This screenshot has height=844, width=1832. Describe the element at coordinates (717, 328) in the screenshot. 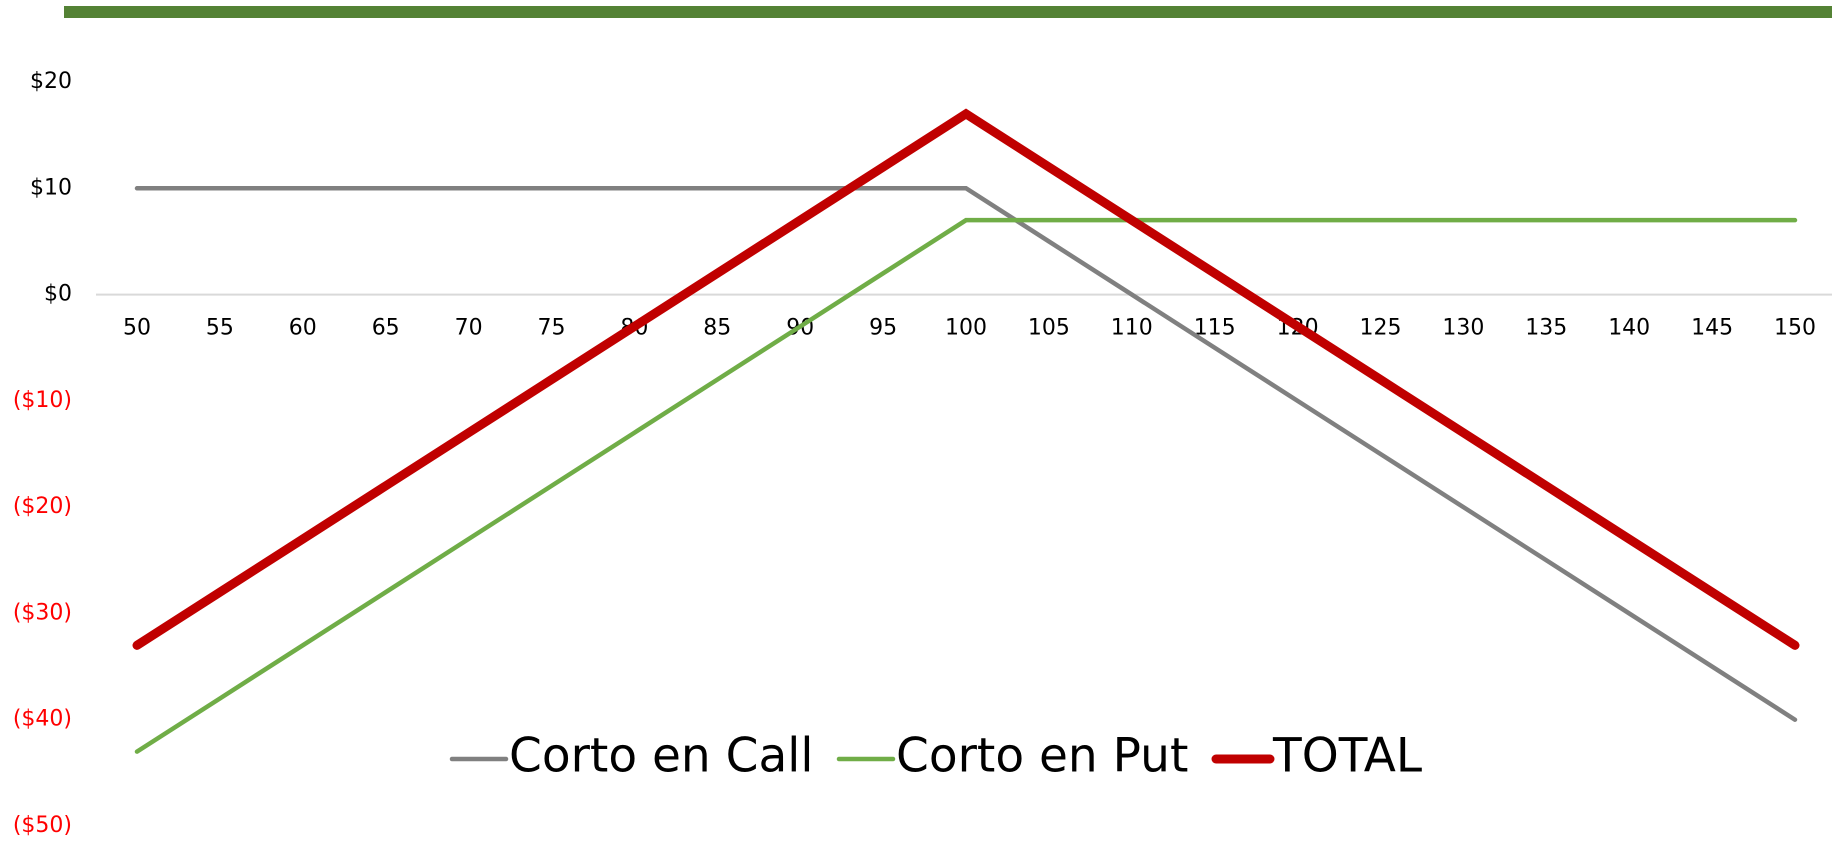

I see `x-tick-label: 85` at that location.